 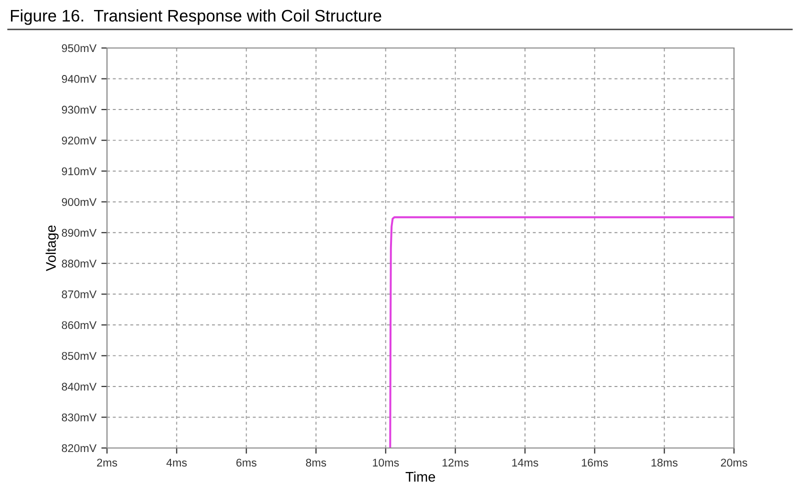 I want to click on y-tick-label: 900mV, so click(x=79, y=202).